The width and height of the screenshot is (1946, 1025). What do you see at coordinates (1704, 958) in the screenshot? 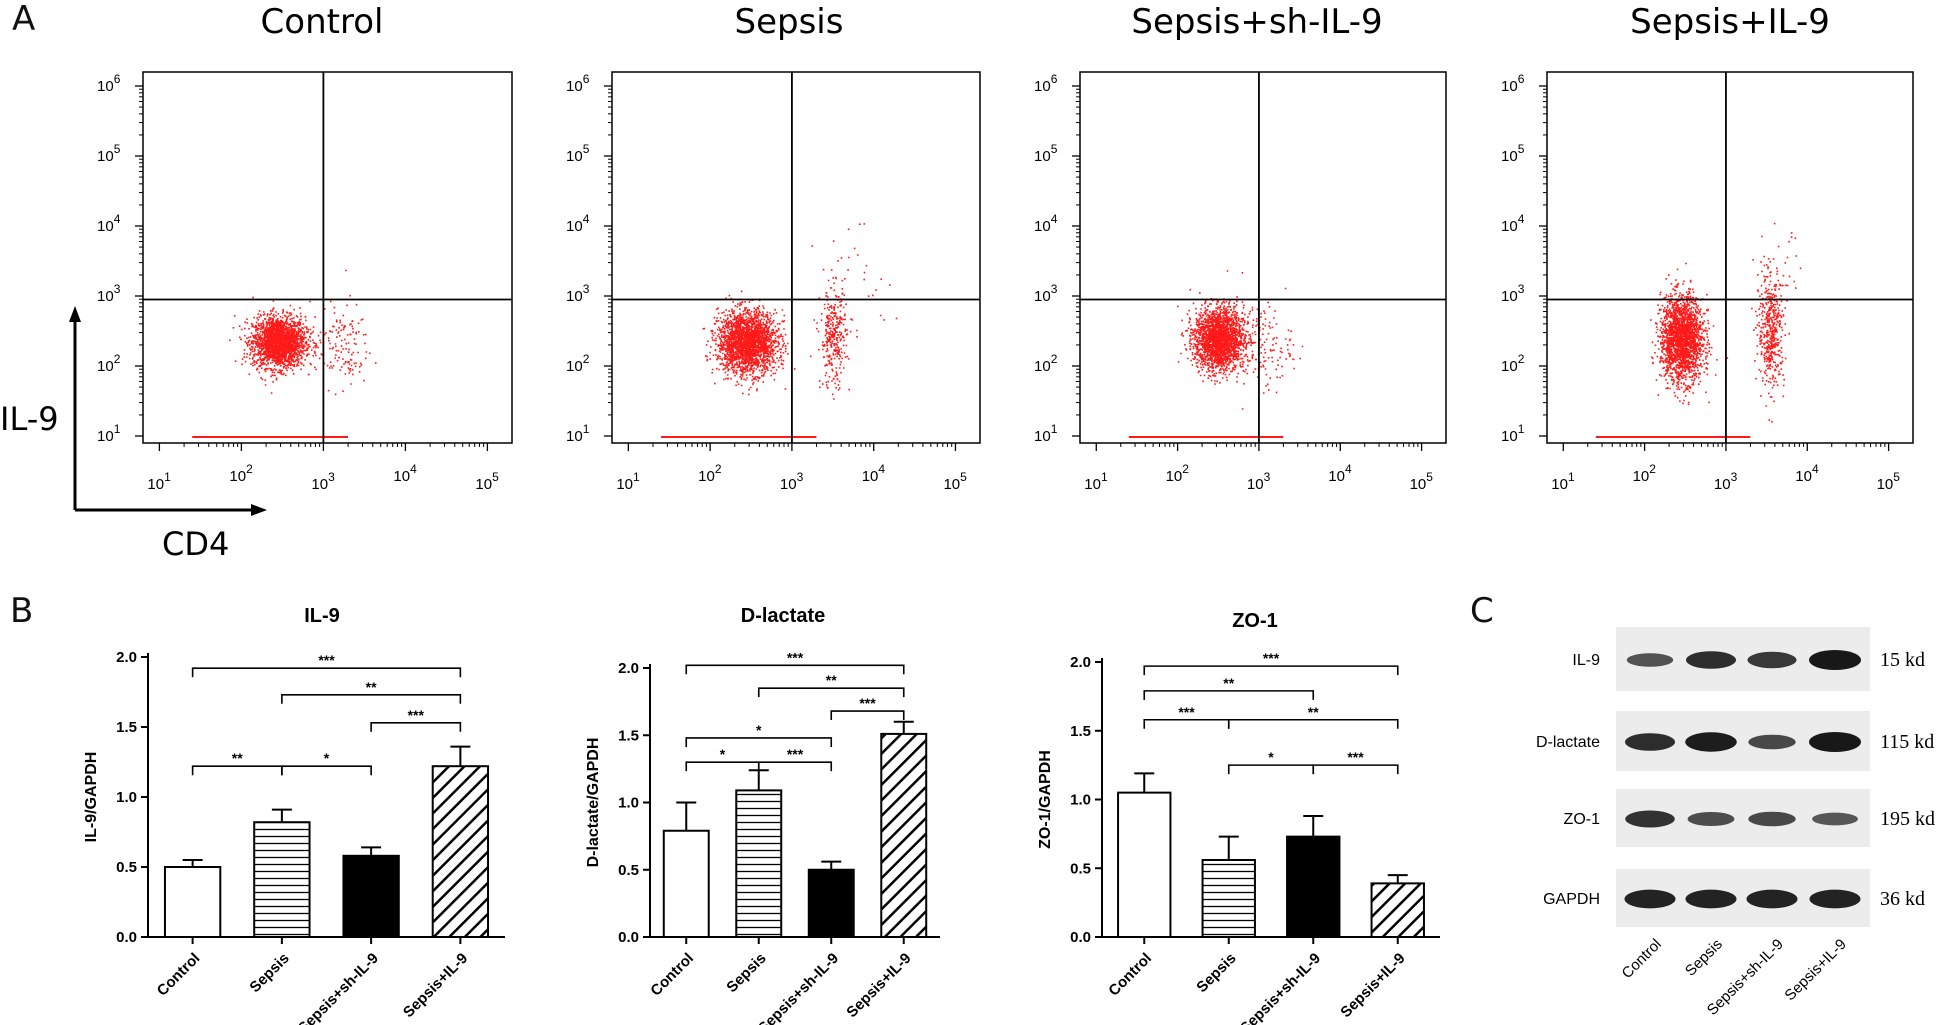
I see `lane-label: Sepsis` at bounding box center [1704, 958].